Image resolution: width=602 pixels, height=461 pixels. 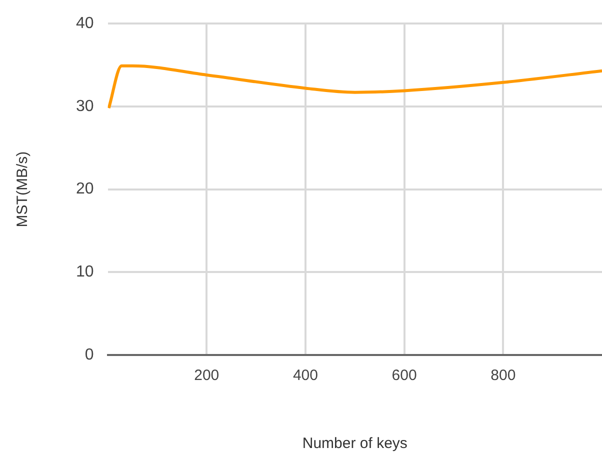 What do you see at coordinates (404, 375) in the screenshot?
I see `x-tick-label: 600` at bounding box center [404, 375].